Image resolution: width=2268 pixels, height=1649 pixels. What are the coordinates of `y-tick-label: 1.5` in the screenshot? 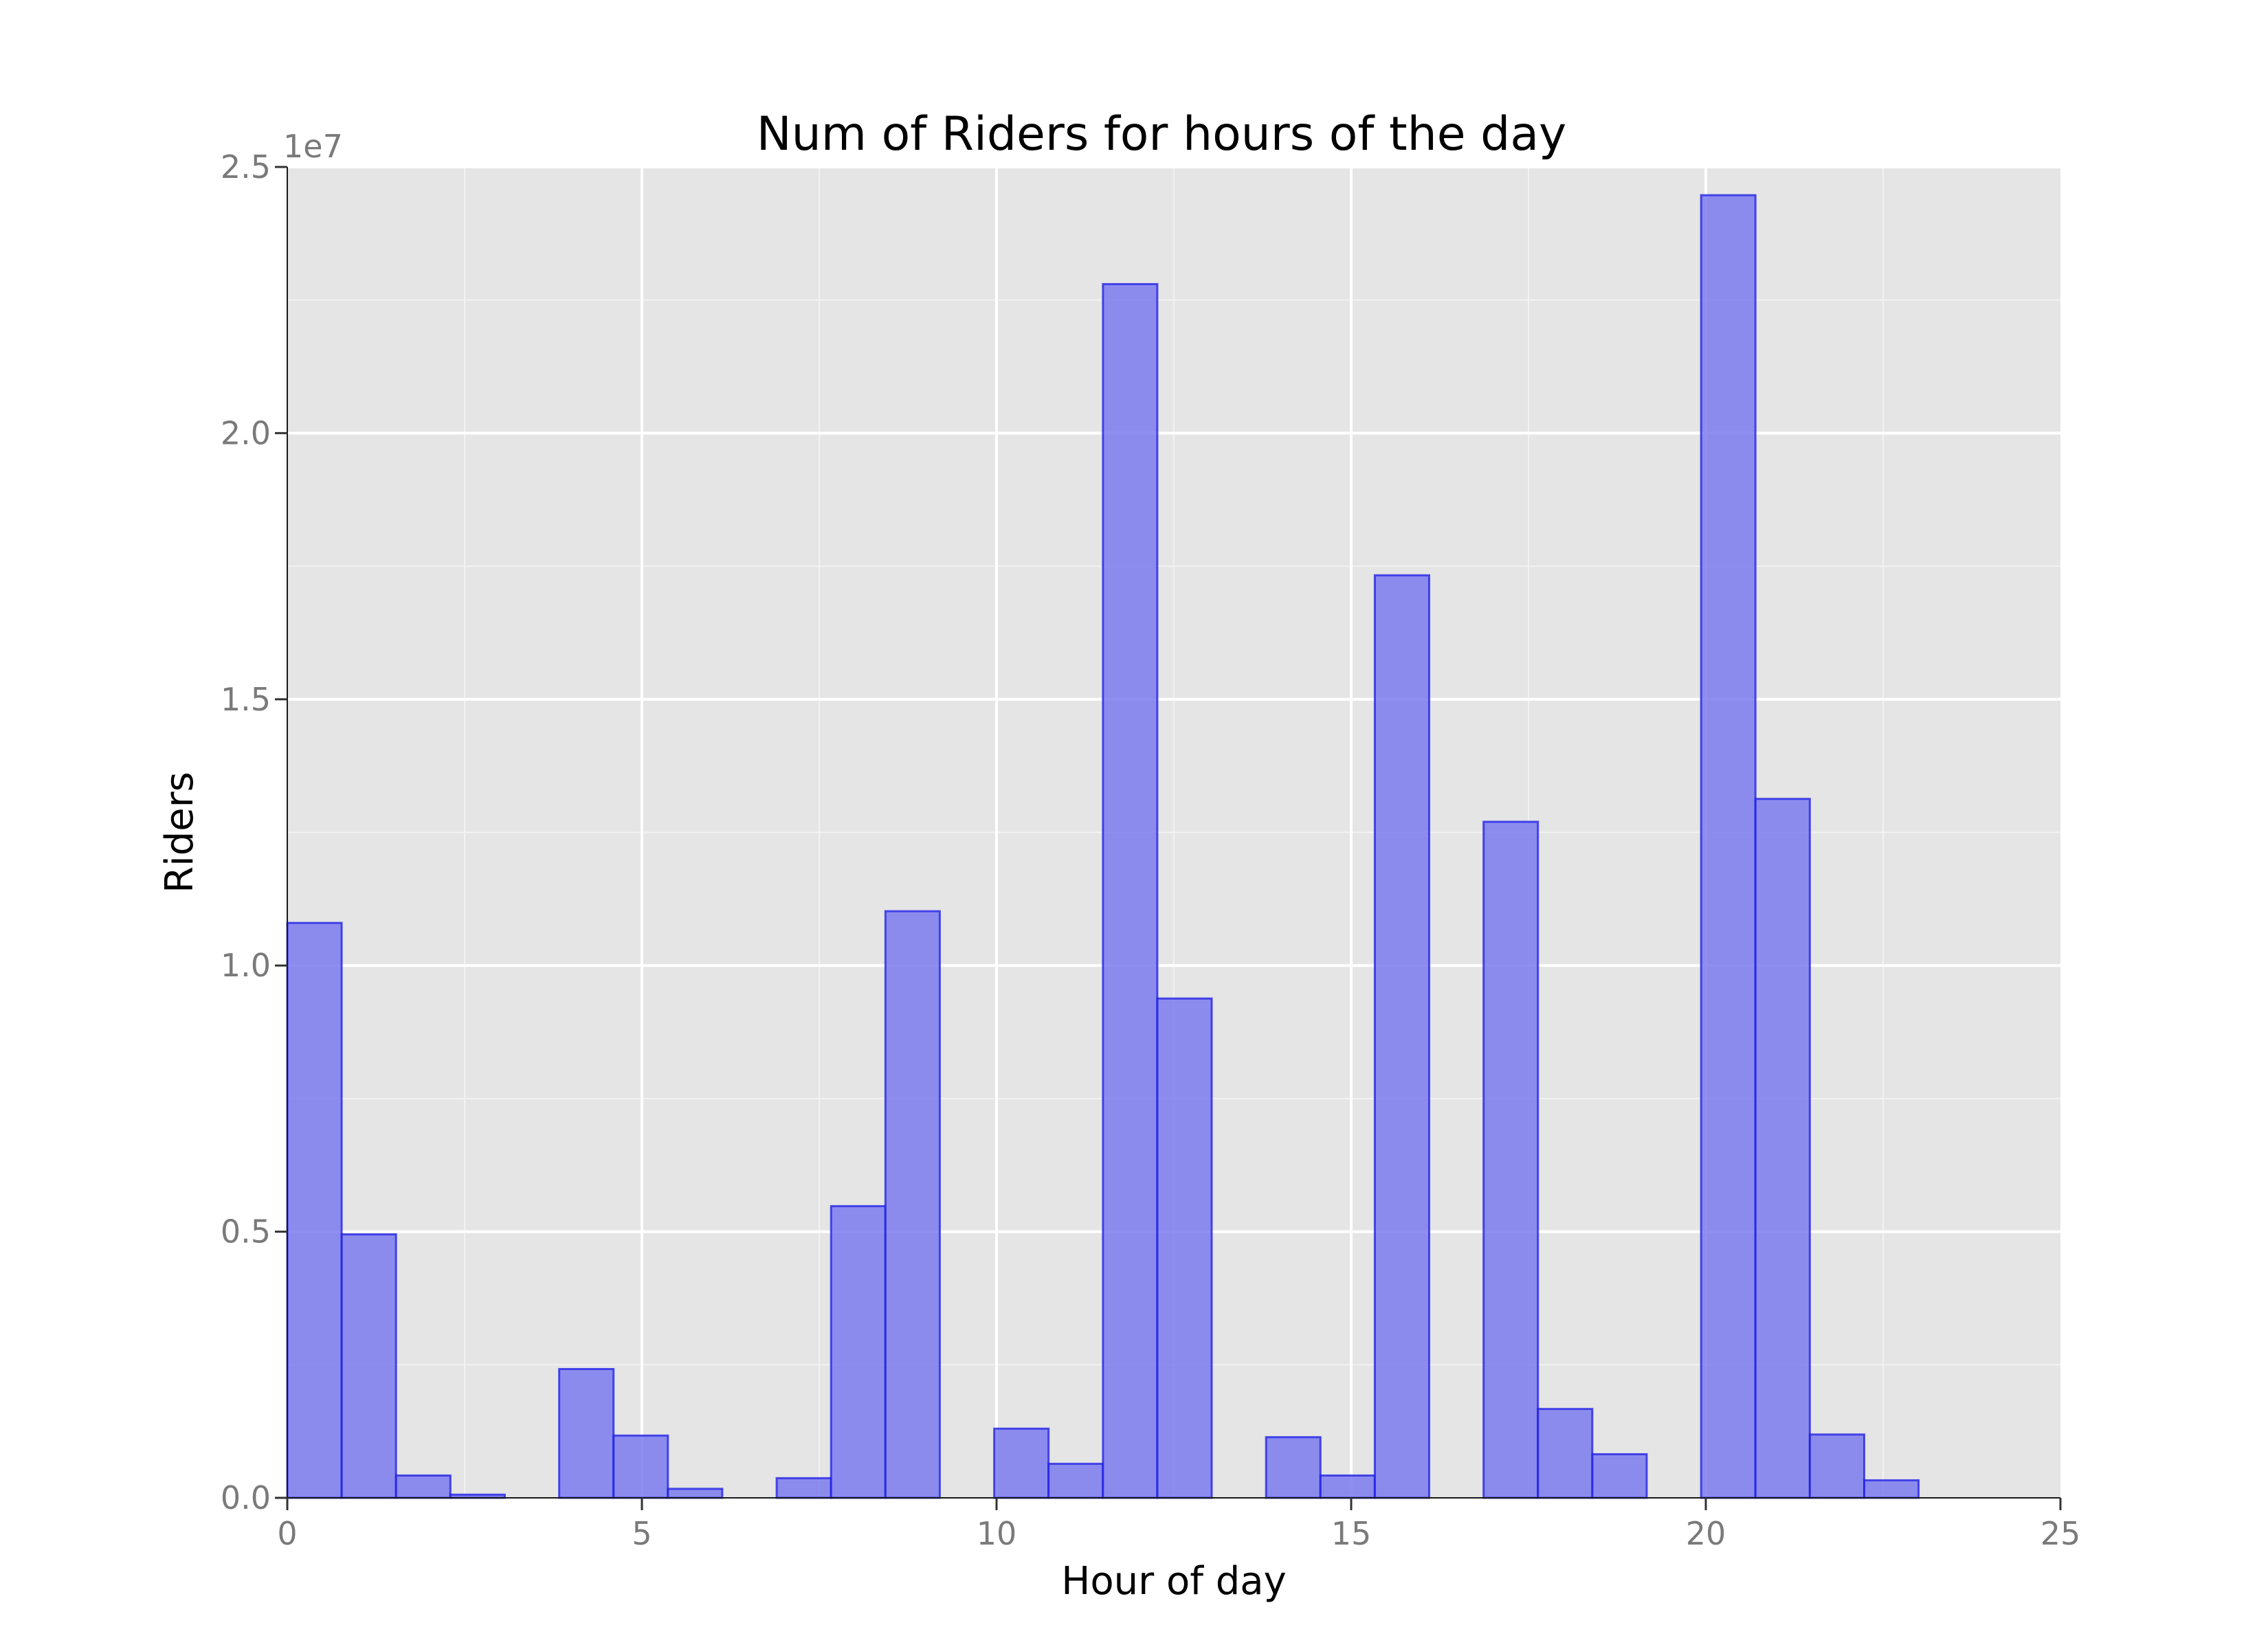 It's located at (246, 699).